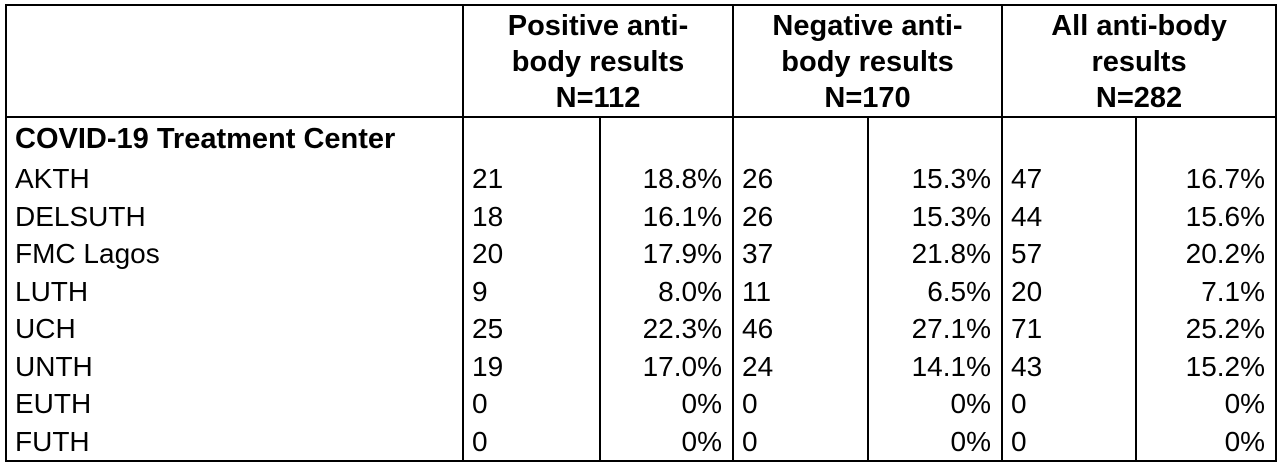 This screenshot has height=462, width=1280. I want to click on negative-count: 46, so click(800, 329).